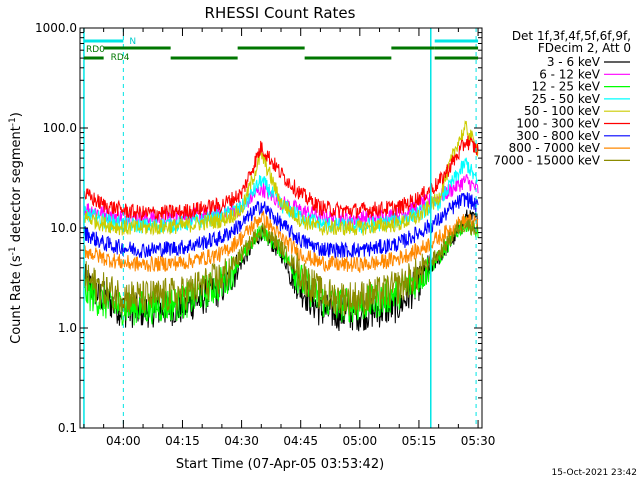 This screenshot has width=640, height=480. Describe the element at coordinates (280, 13) in the screenshot. I see `chart-title: RHESSI Count Rates` at that location.